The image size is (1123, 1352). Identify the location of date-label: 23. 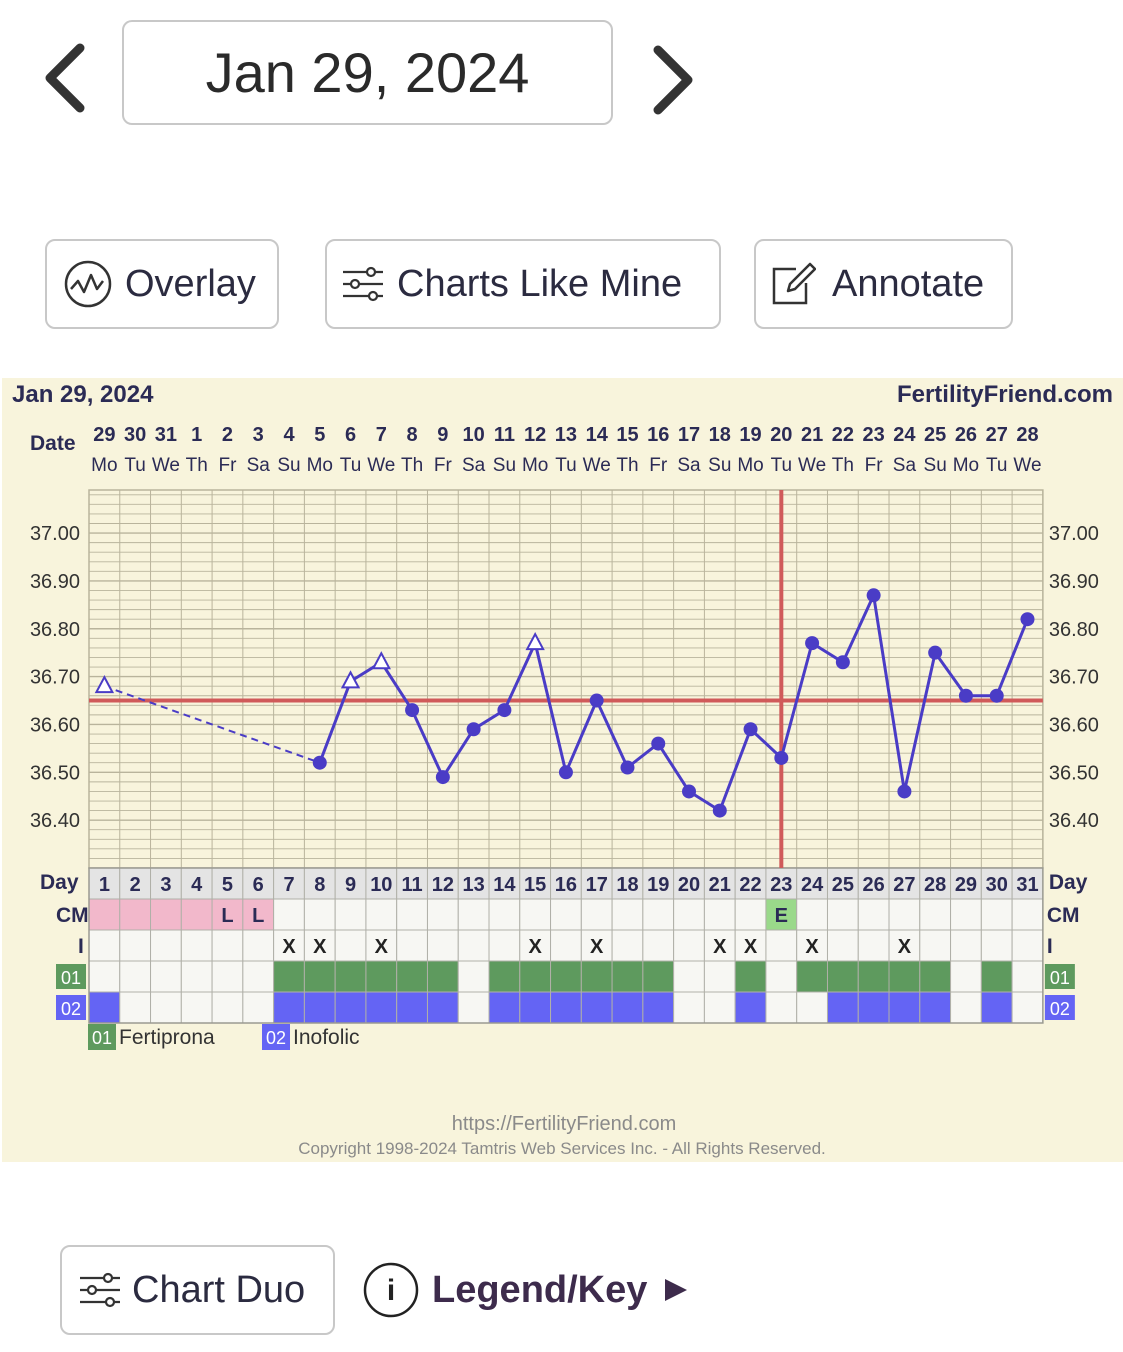
(874, 435).